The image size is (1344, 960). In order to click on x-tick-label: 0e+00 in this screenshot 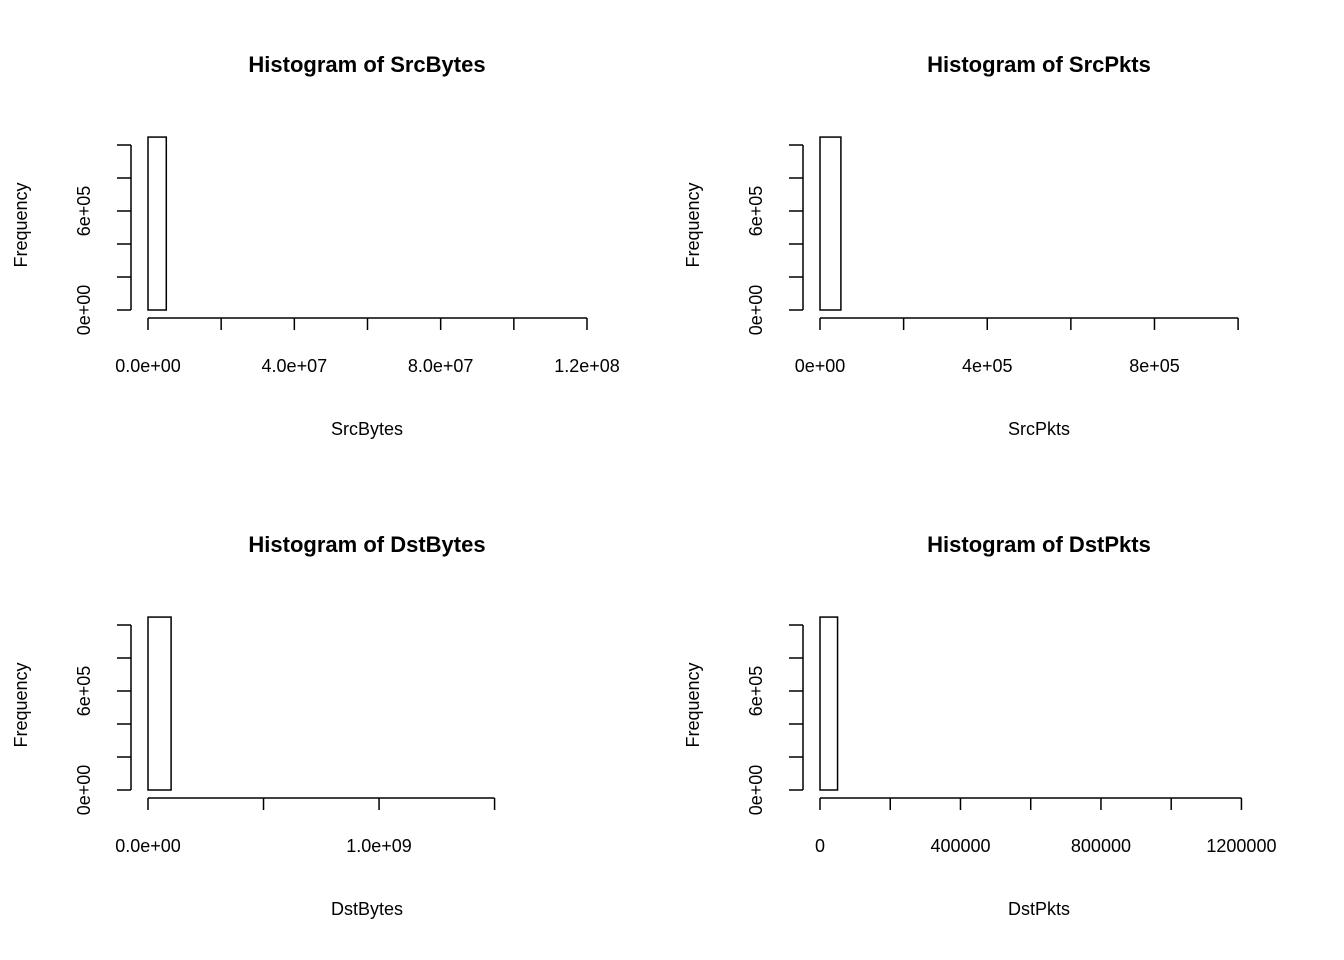, I will do `click(820, 366)`.